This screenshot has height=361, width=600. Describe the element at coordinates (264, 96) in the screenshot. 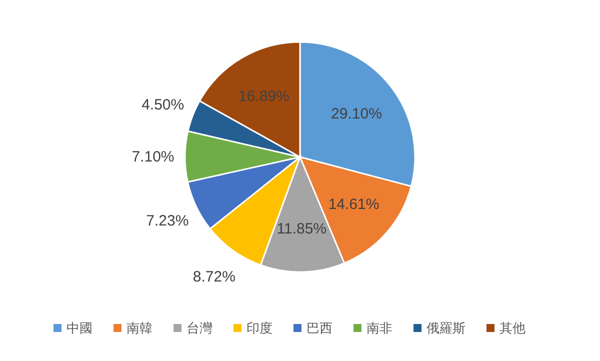

I see `data-label: 16.89%` at that location.